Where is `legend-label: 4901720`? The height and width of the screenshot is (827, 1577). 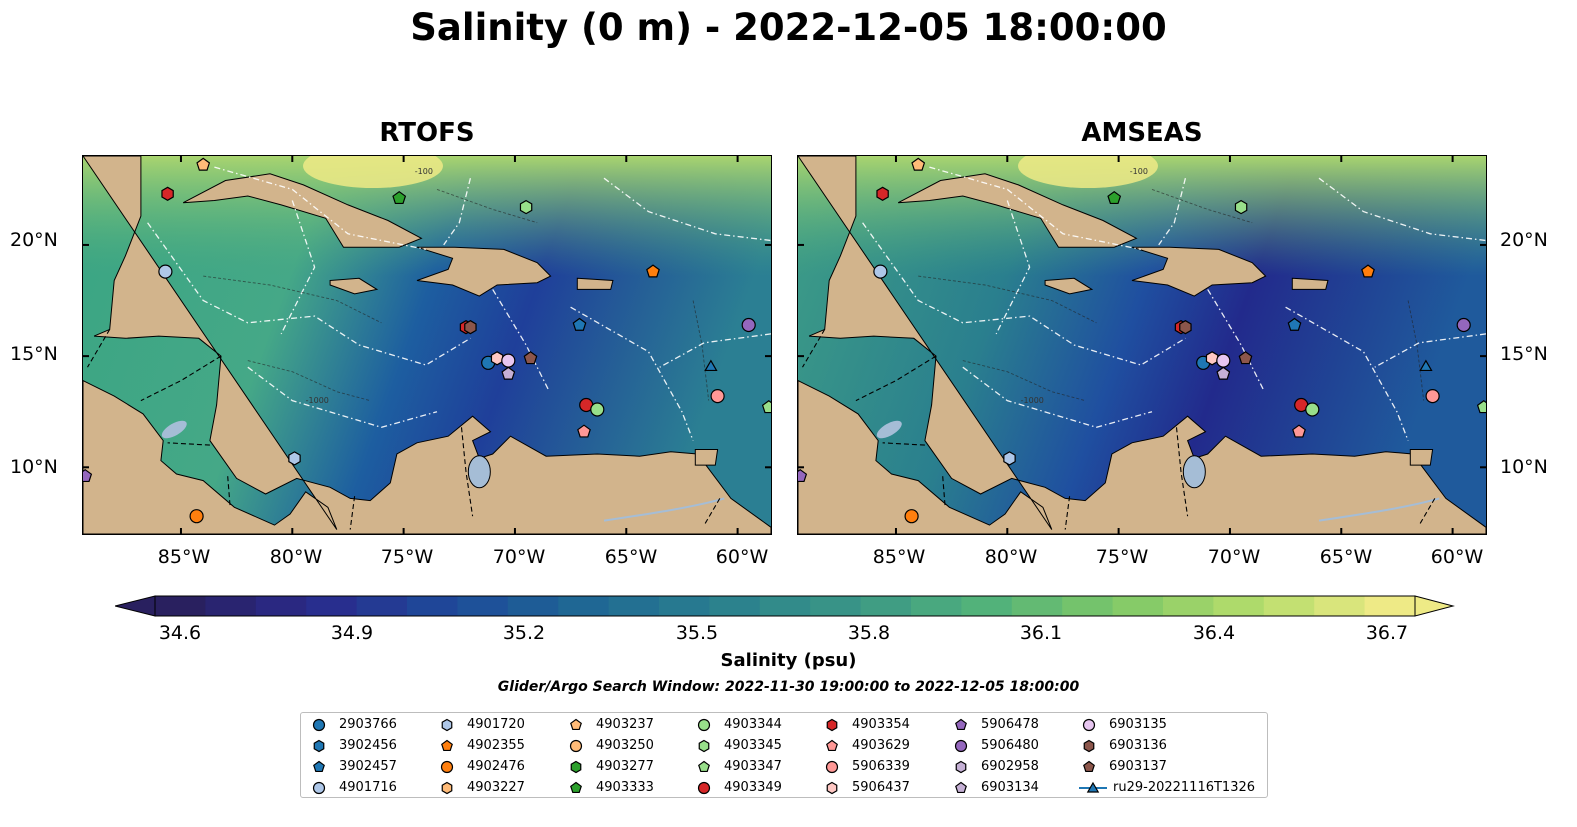
legend-label: 4901720 is located at coordinates (496, 724).